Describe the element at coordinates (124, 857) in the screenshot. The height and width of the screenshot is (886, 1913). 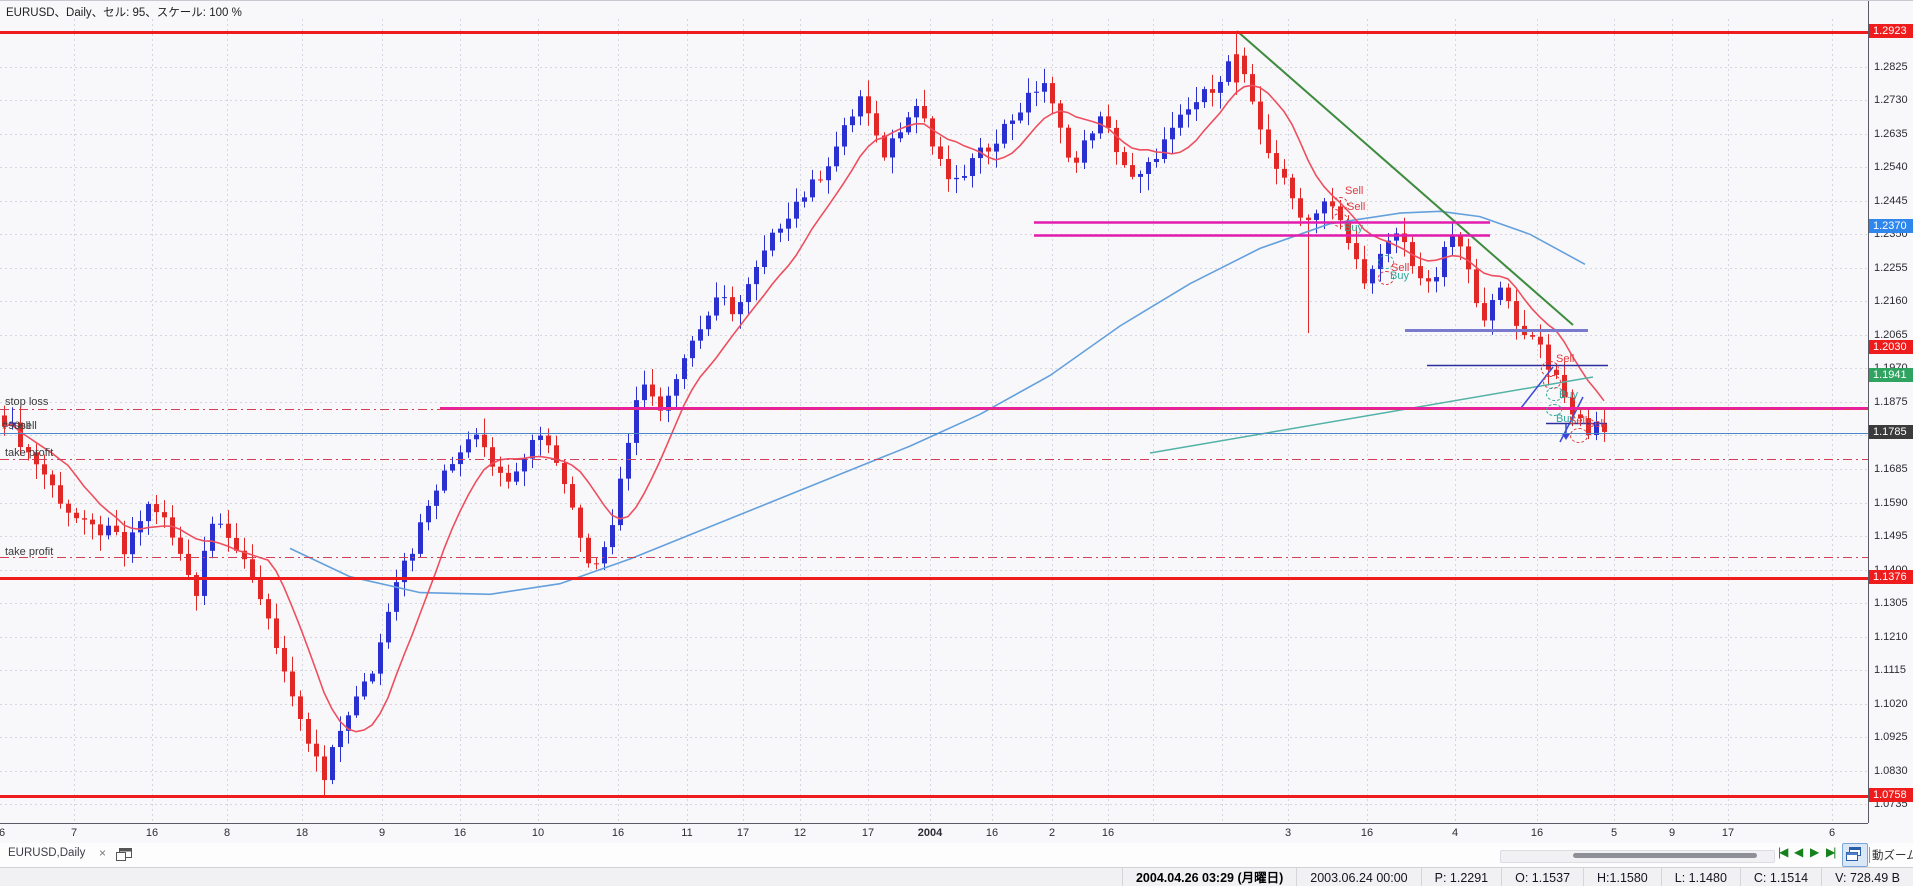
I see `new-window-icon` at that location.